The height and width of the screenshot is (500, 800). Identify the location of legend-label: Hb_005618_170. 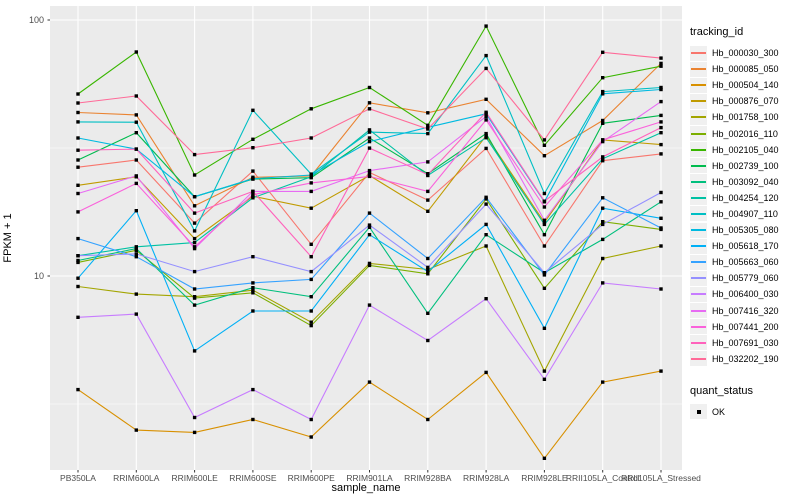
(745, 246).